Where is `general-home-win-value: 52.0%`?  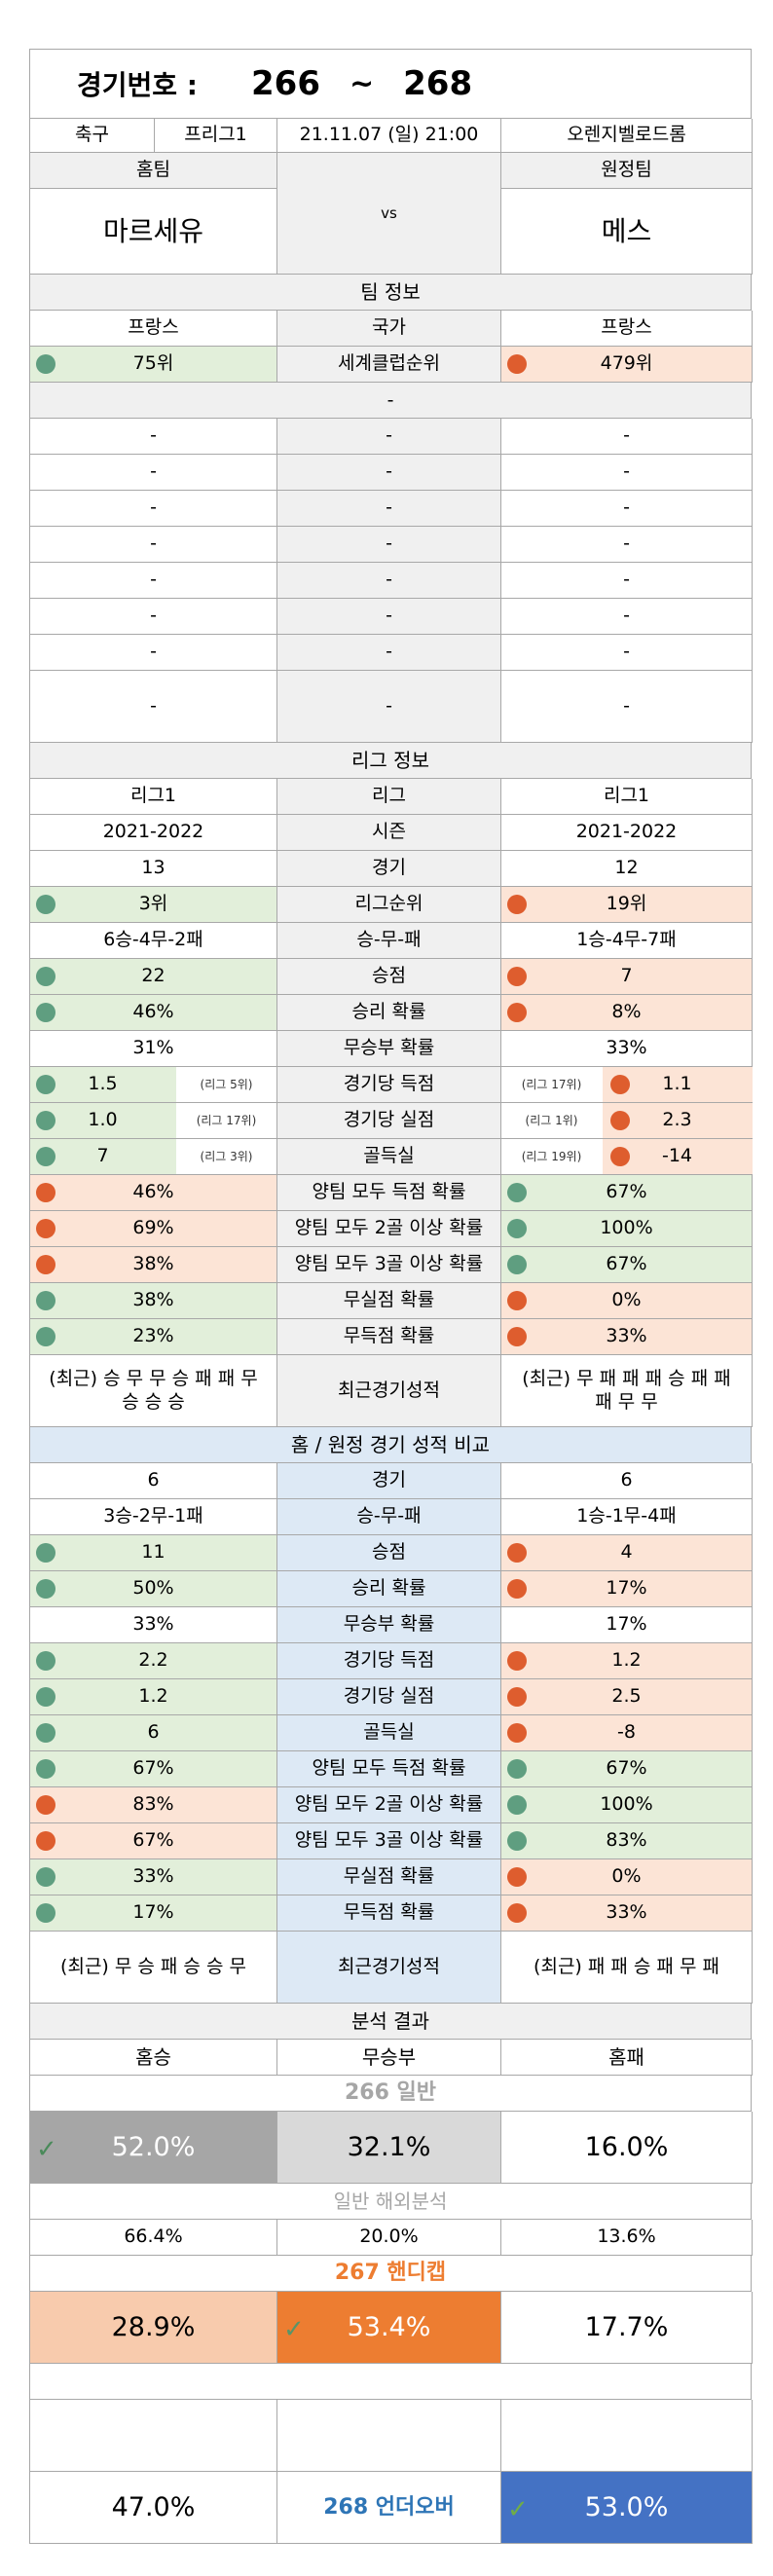
general-home-win-value: 52.0% is located at coordinates (153, 2146).